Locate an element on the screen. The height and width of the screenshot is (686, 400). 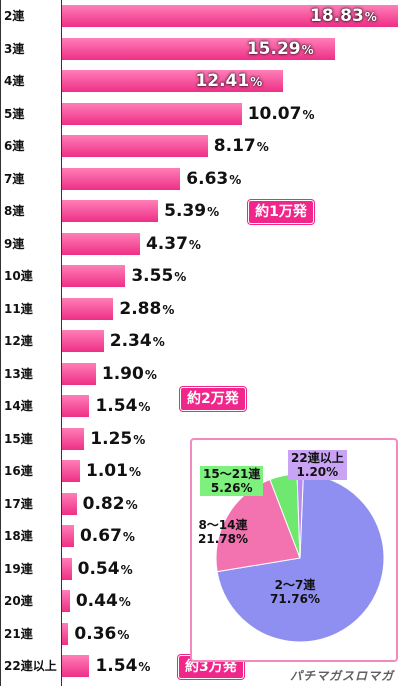
pie-slice-name: 22連以上 is located at coordinates (317, 458).